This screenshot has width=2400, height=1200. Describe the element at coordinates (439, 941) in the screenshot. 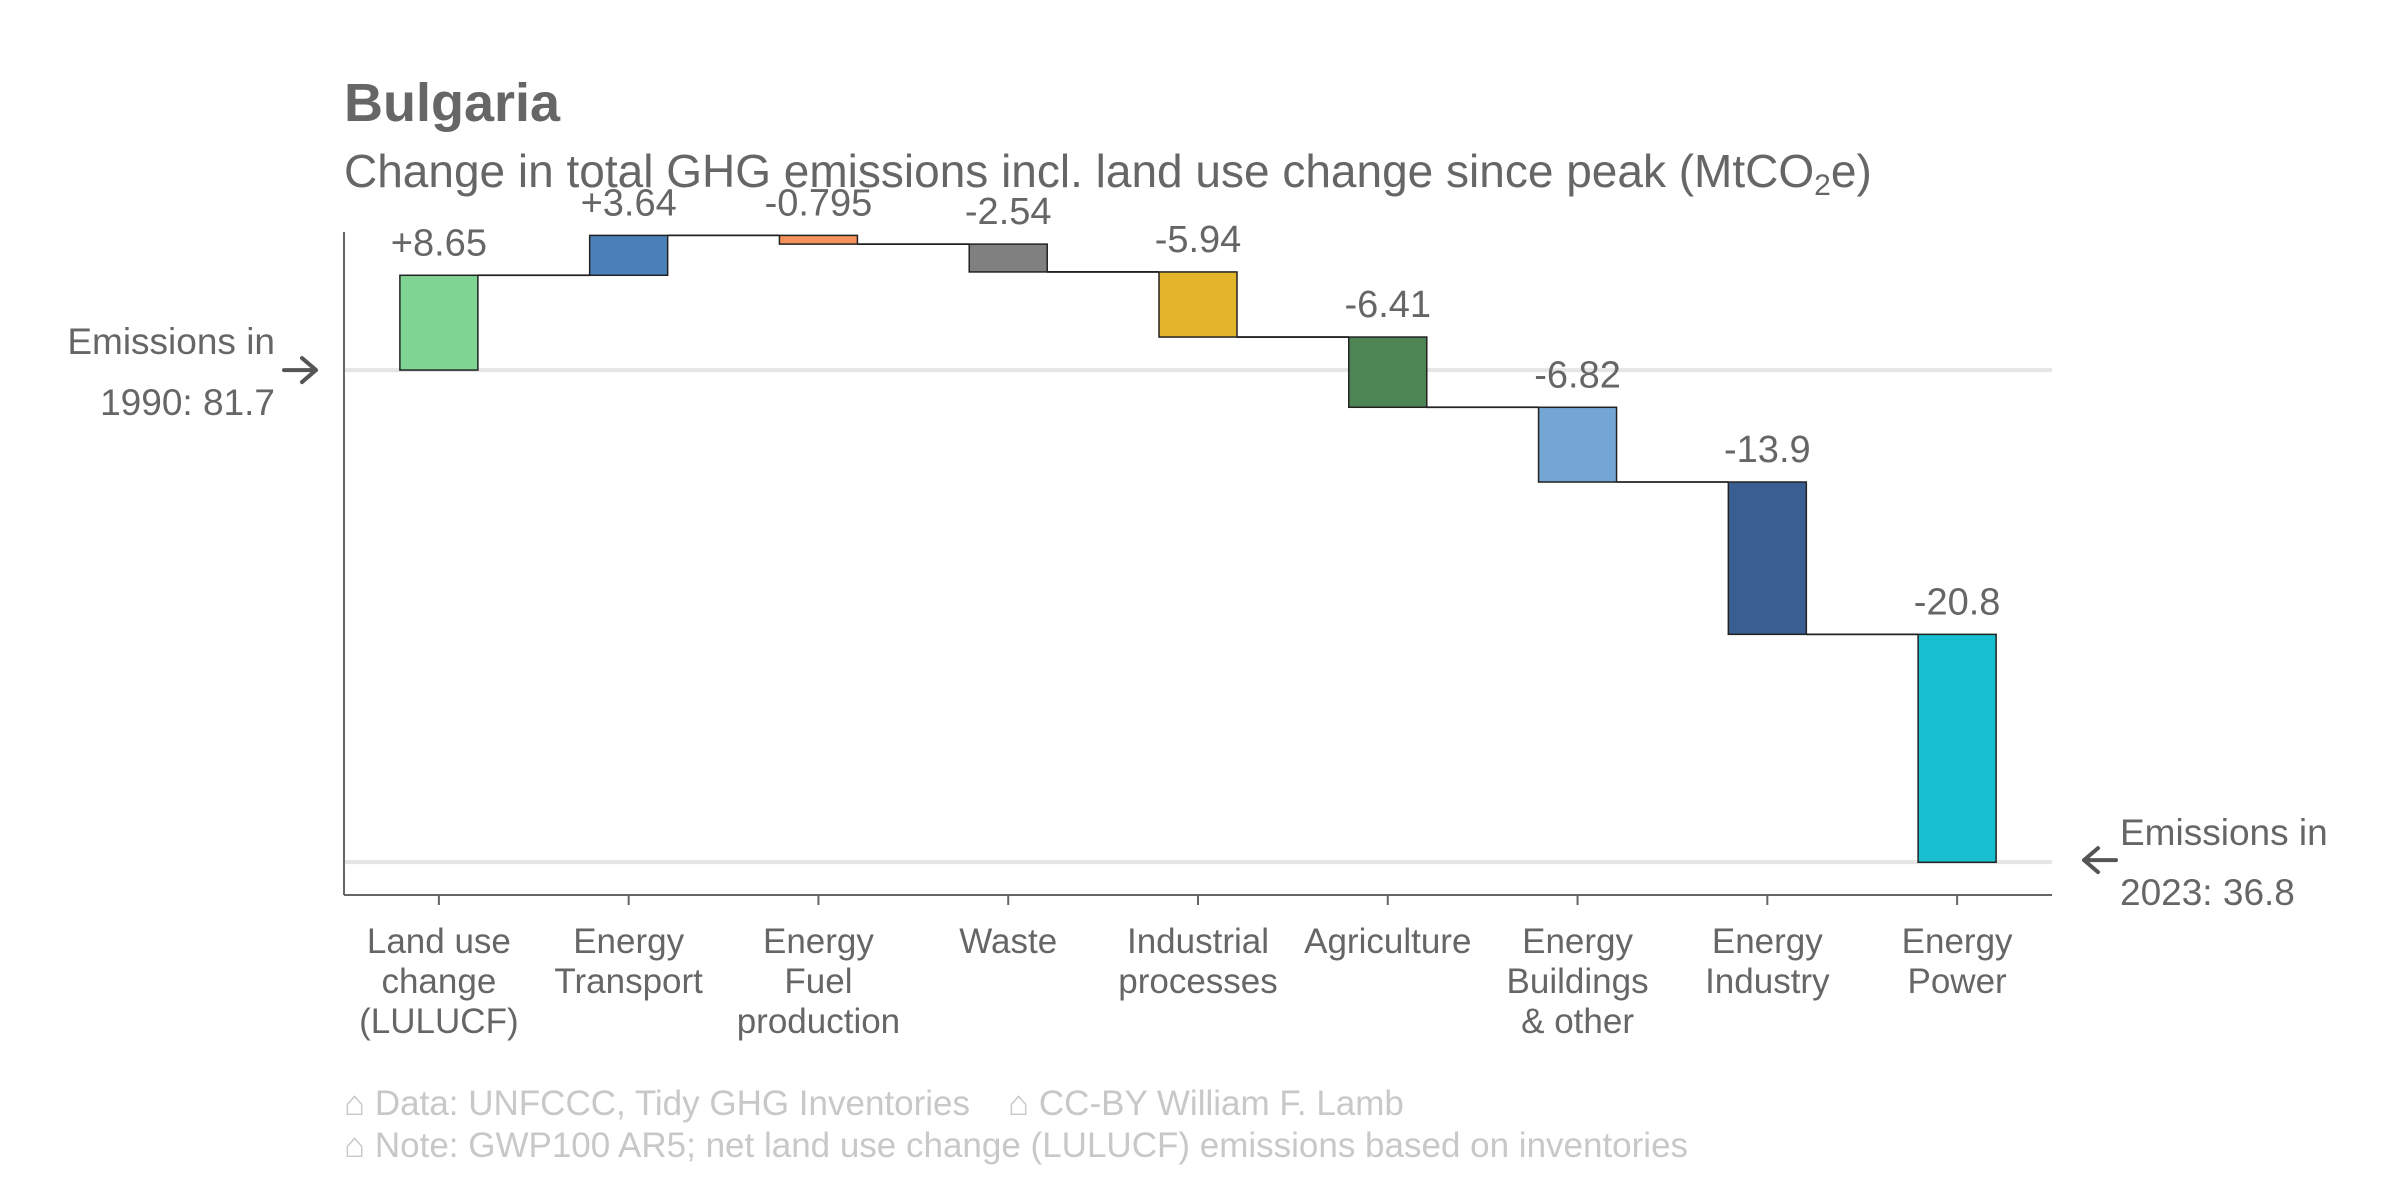

I see `x-tick-label: Land use` at that location.